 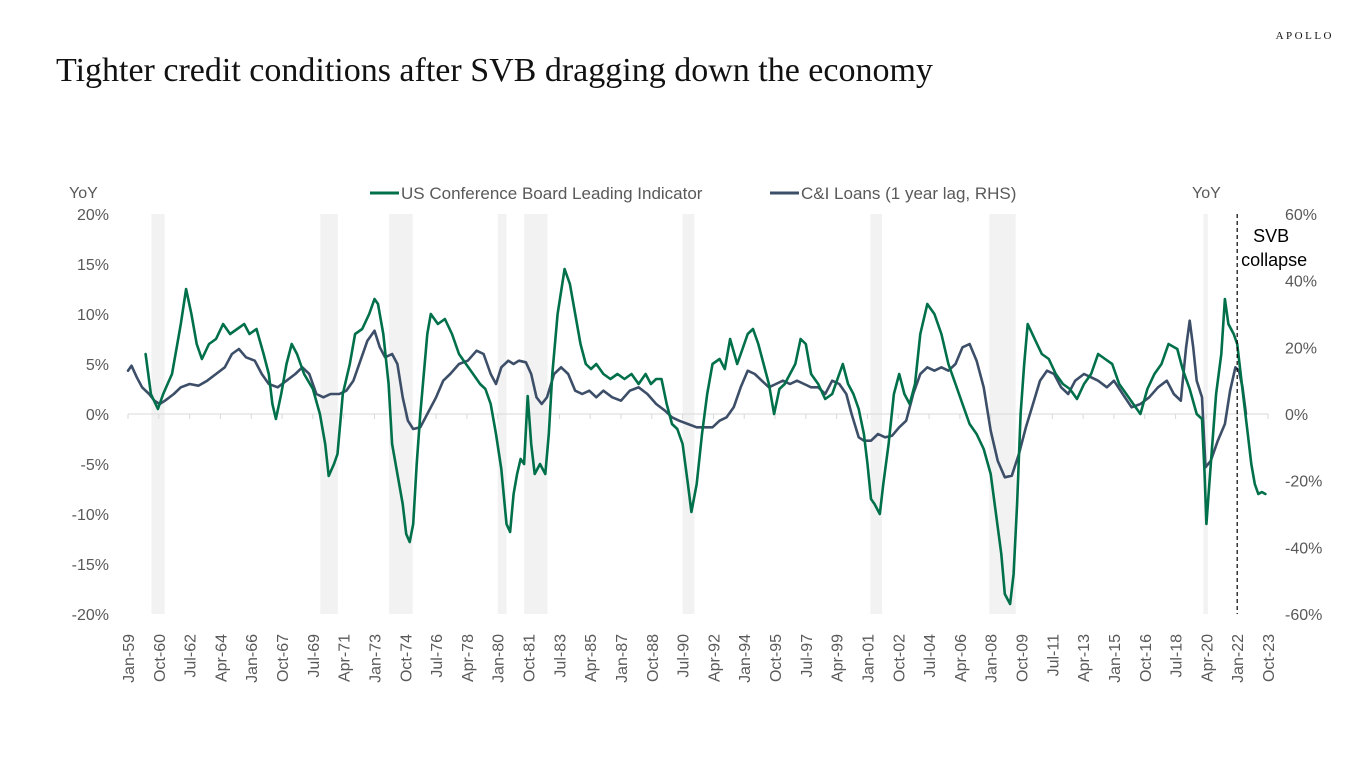 What do you see at coordinates (1206, 193) in the screenshot?
I see `y-right-axis-label: YoY` at bounding box center [1206, 193].